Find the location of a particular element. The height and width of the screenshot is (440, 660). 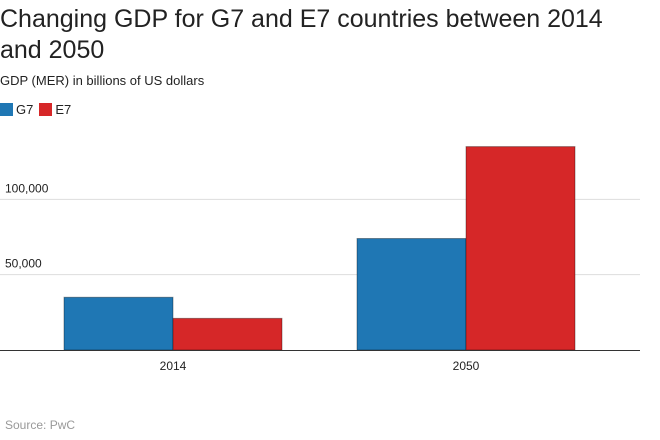

chart-subtitle: GDP (MER) in billions of US dollars is located at coordinates (102, 80).